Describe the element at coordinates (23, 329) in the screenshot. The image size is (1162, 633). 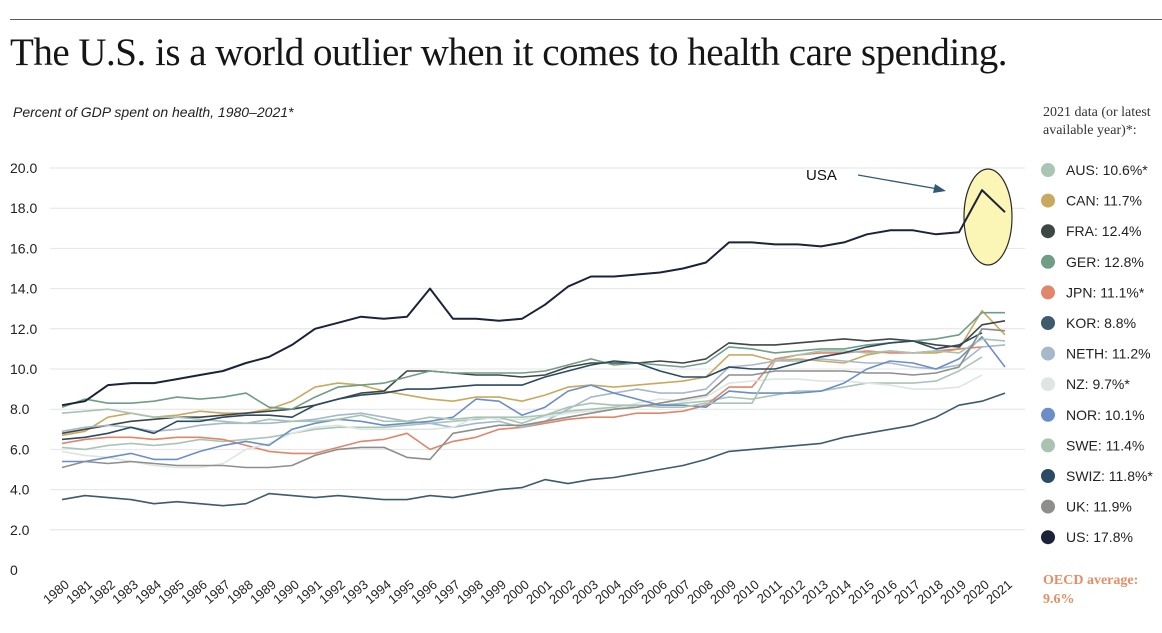
I see `y-tick-label: 12.0` at that location.